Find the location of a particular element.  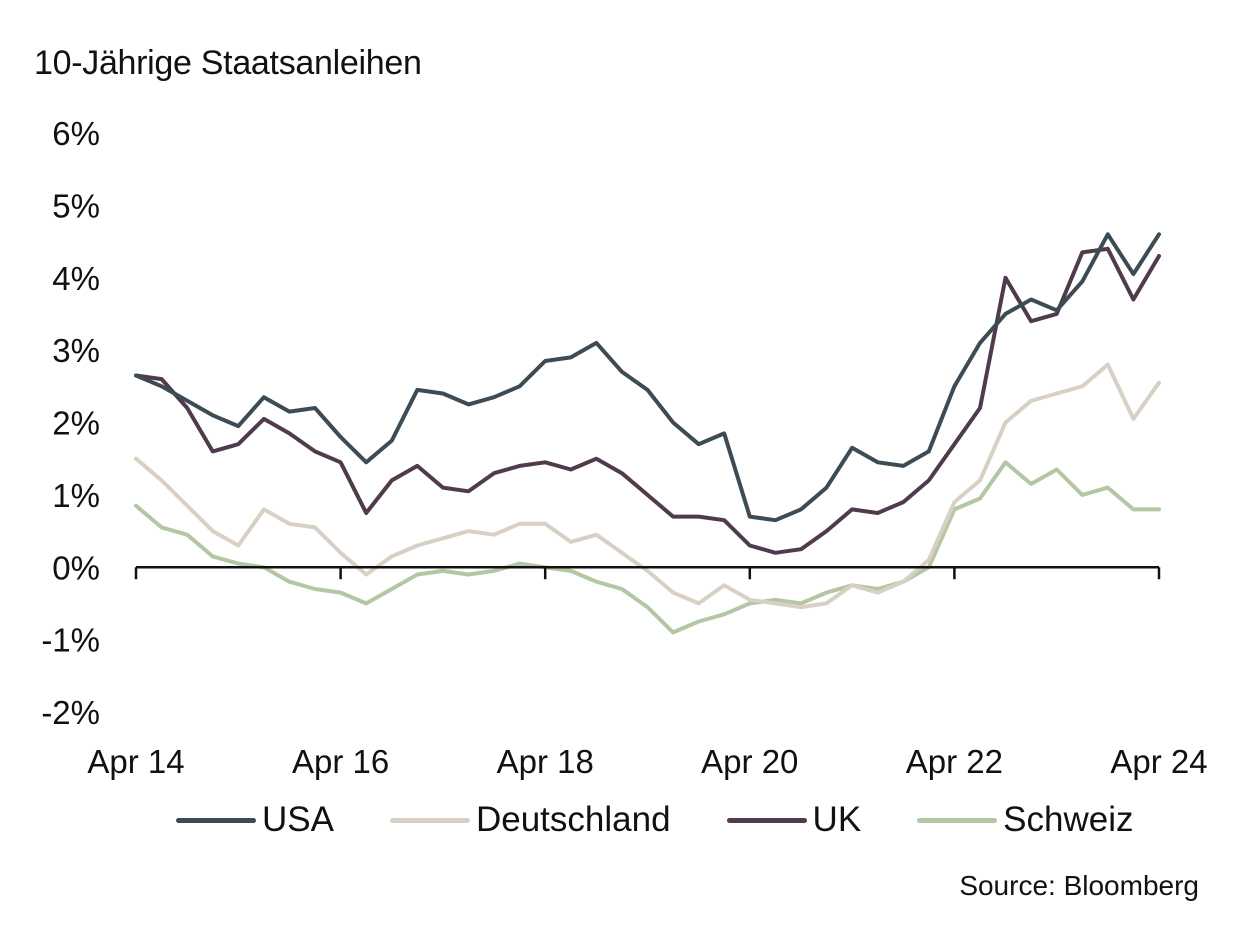

y-tick-label: 3% is located at coordinates (76, 350).